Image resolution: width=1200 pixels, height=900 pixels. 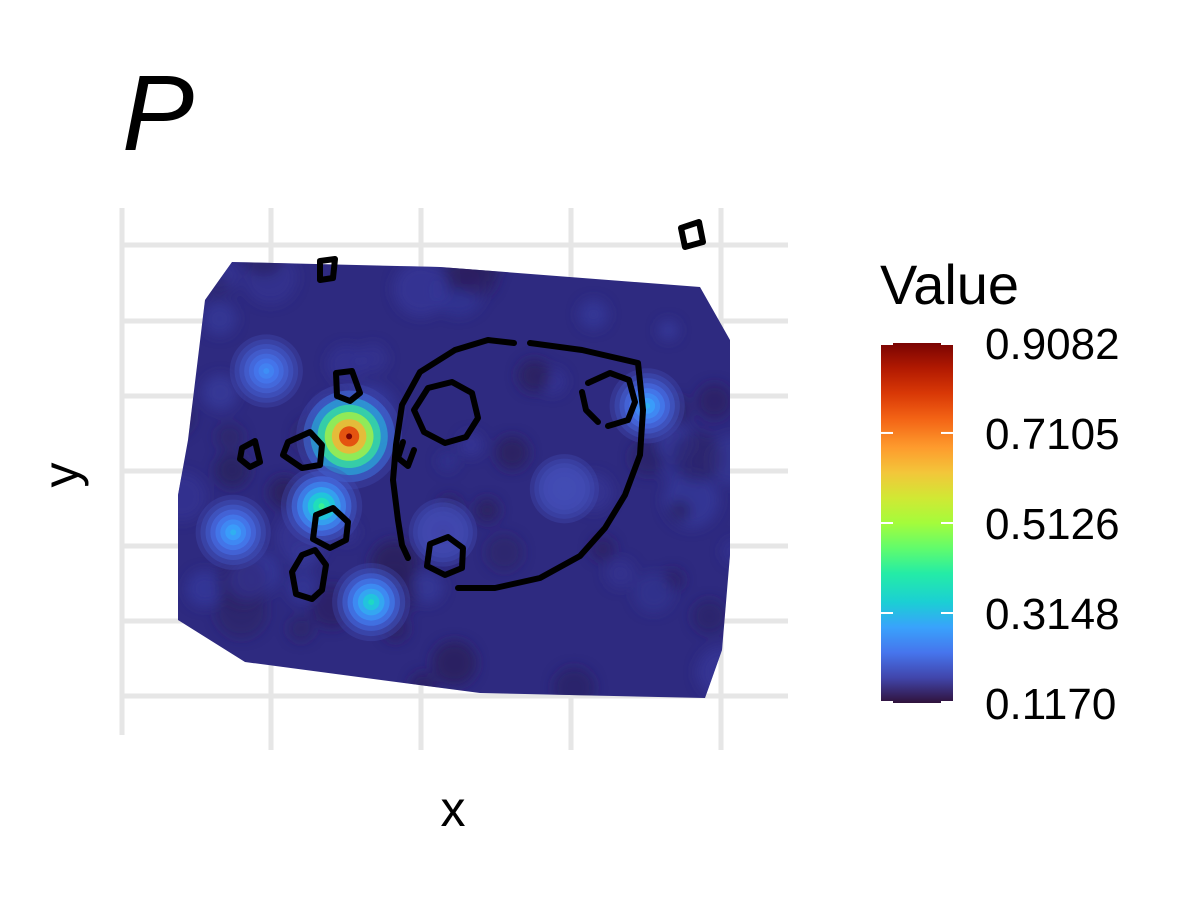 What do you see at coordinates (1052, 434) in the screenshot?
I see `legend-tick-label: 0.7105` at bounding box center [1052, 434].